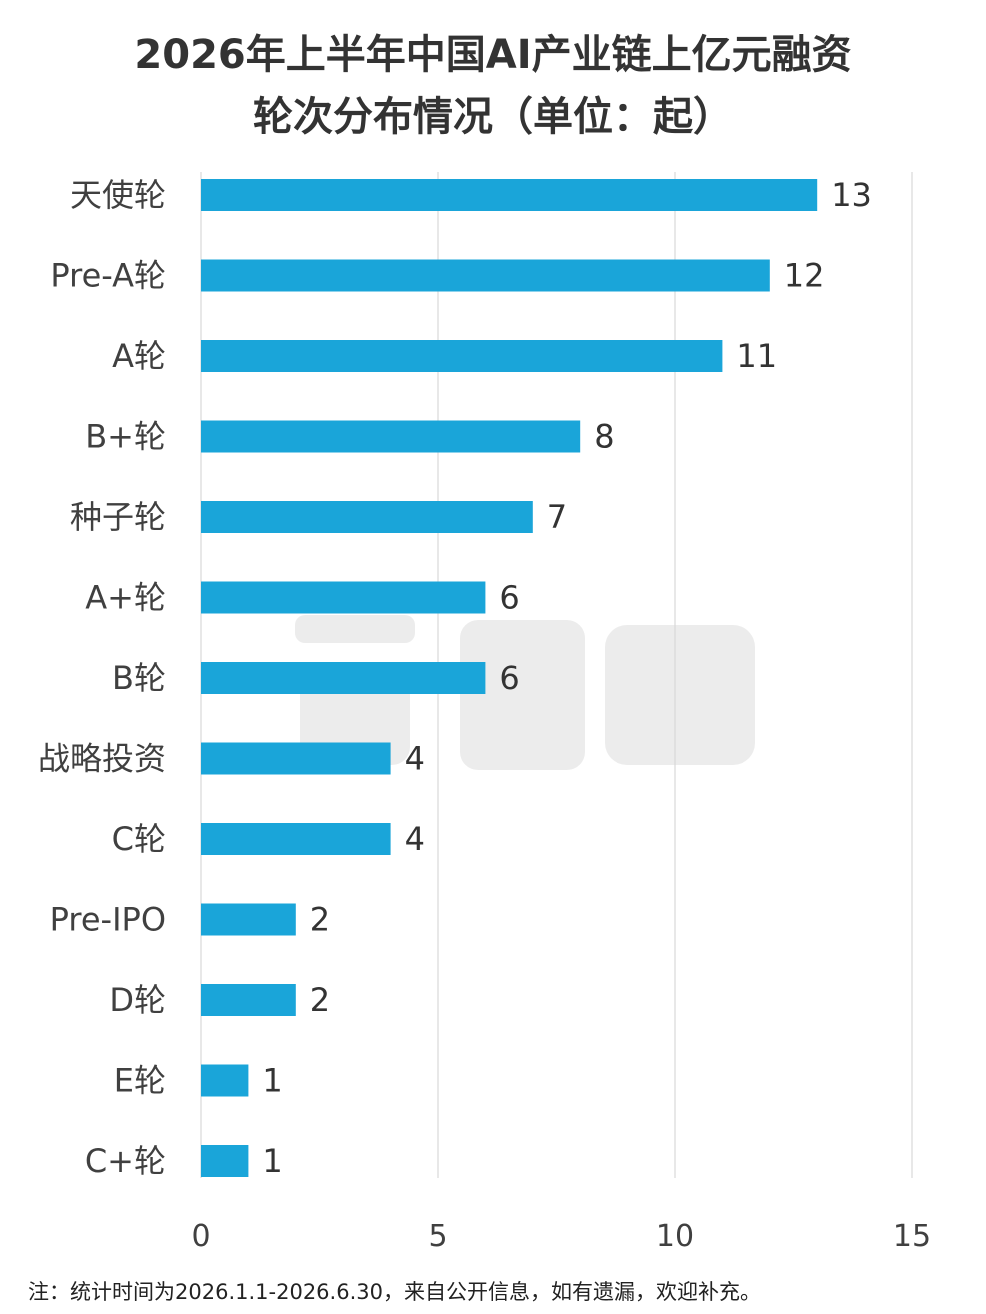 The height and width of the screenshot is (1314, 986). I want to click on value-label: 11, so click(756, 356).